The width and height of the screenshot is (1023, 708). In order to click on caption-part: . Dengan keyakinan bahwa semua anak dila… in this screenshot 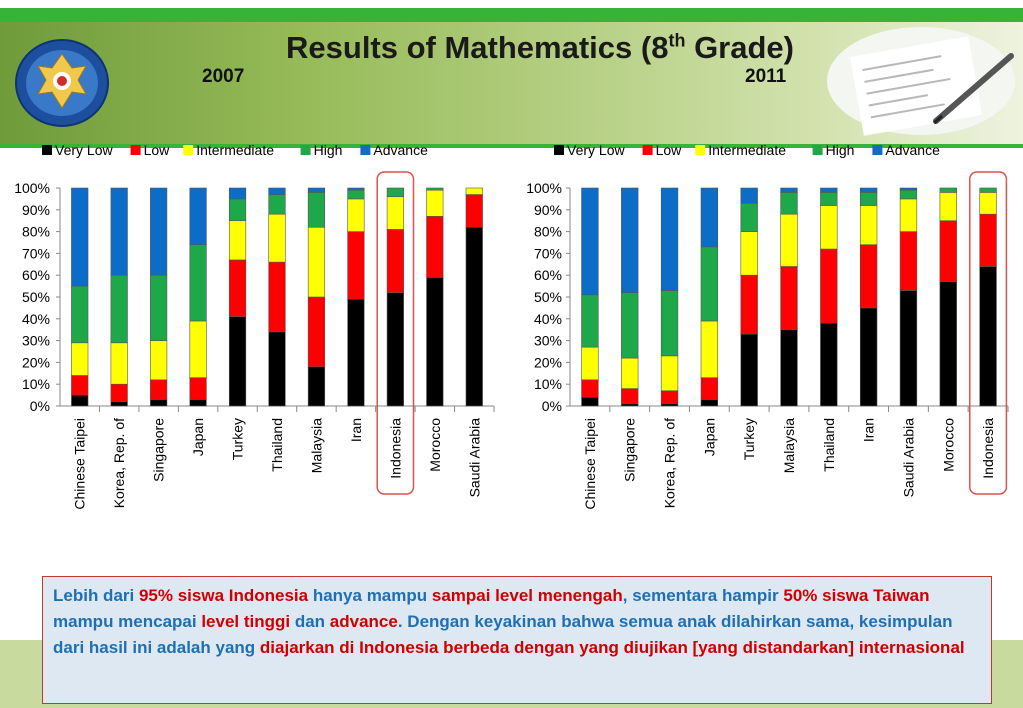, I will do `click(503, 634)`.